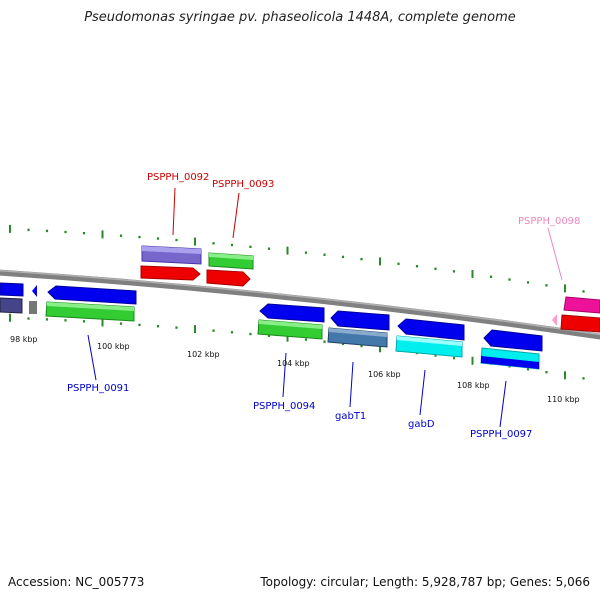  What do you see at coordinates (292, 313) in the screenshot?
I see `gene-psp-0094-blue` at bounding box center [292, 313].